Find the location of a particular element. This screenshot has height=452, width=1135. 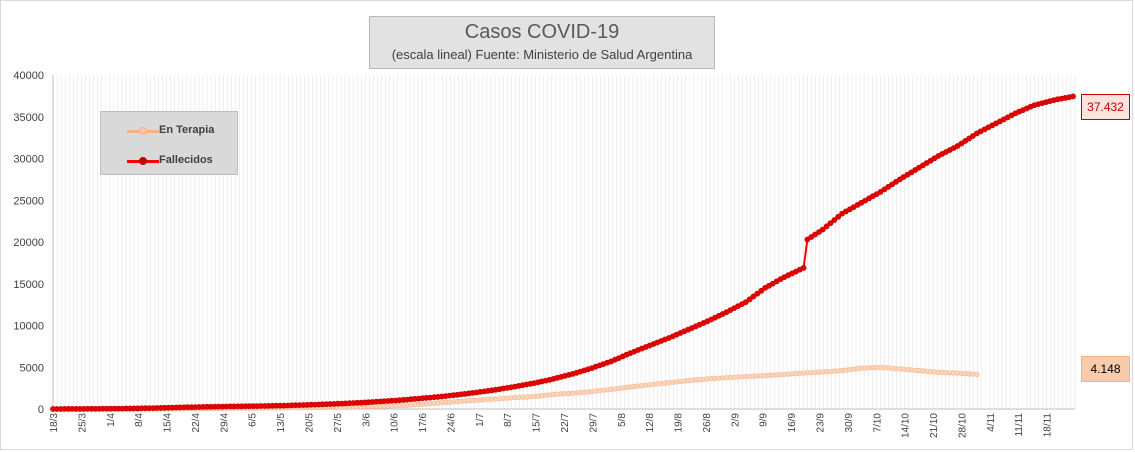

x-tick-label: 26/8 is located at coordinates (707, 423).